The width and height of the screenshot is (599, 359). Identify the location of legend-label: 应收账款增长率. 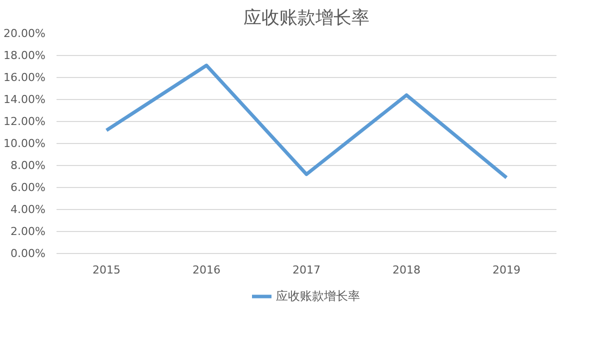
(318, 296).